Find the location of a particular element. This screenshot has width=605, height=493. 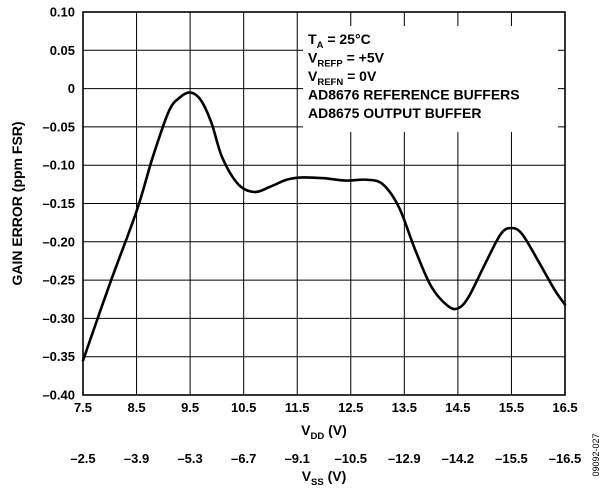

annotation-main: AD8676 REFERENCE BUFFERS is located at coordinates (414, 95).